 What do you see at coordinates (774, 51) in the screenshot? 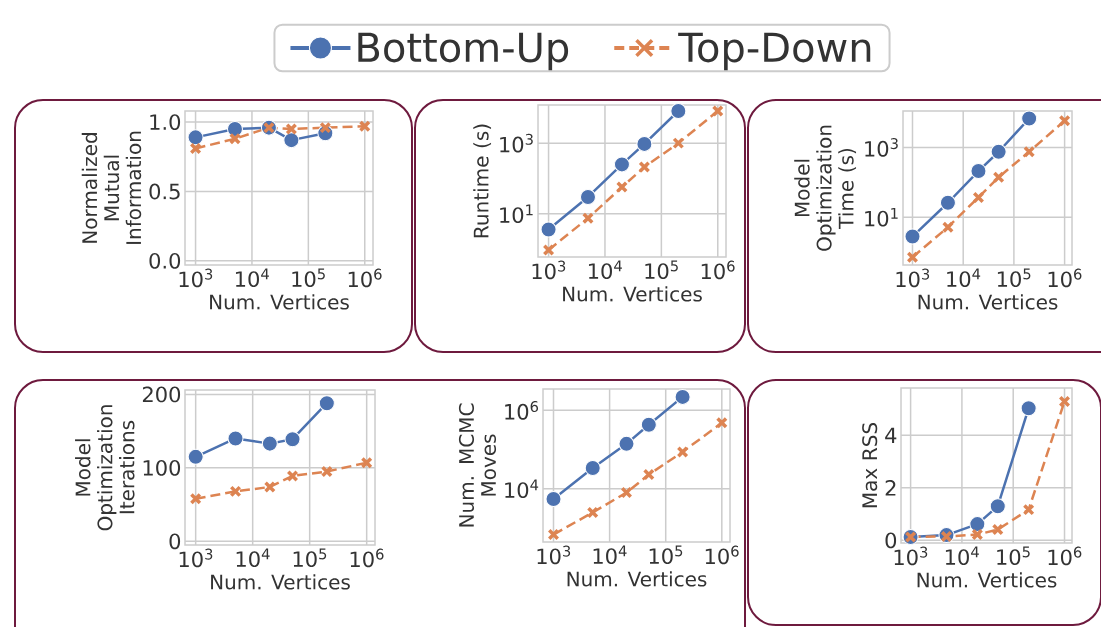
I see `legend-label: Top-Down` at bounding box center [774, 51].